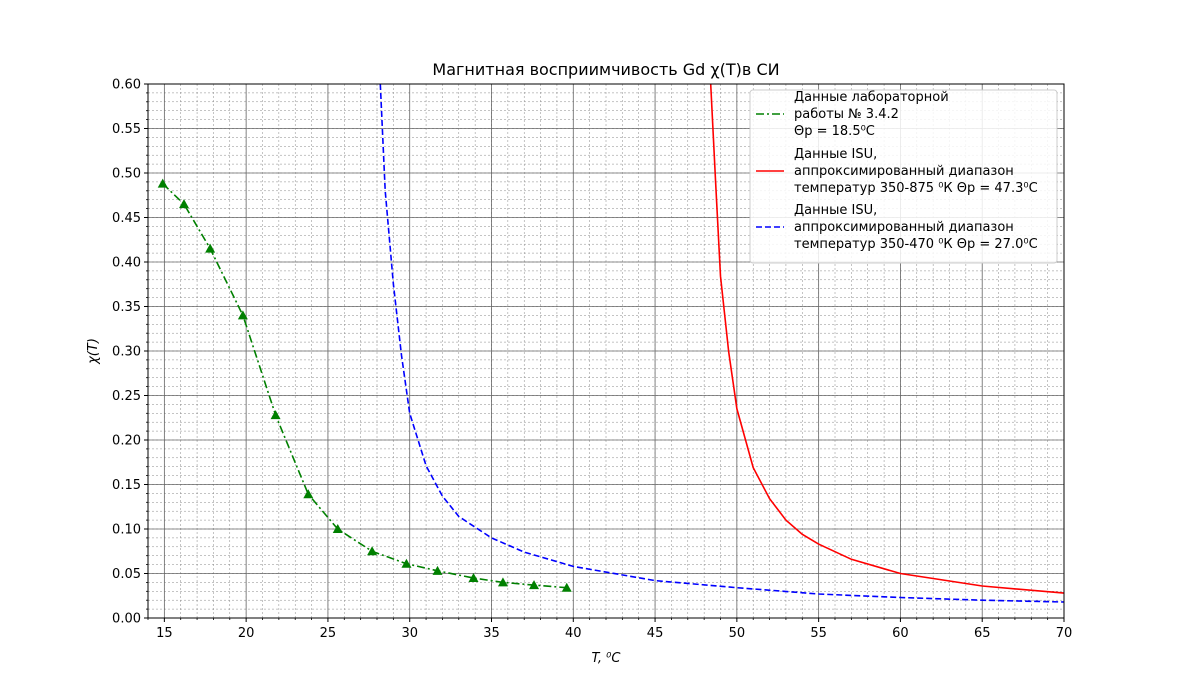 This screenshot has width=1182, height=694. What do you see at coordinates (409, 633) in the screenshot?
I see `x-tick-label: 30` at bounding box center [409, 633].